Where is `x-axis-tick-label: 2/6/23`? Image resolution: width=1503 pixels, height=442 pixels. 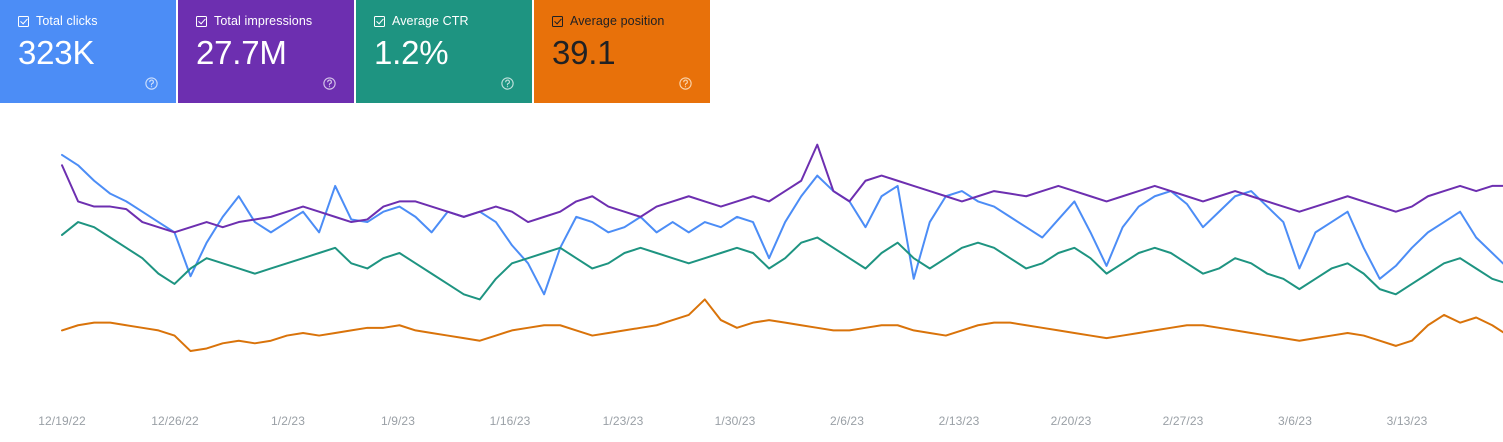
x-axis-tick-label: 2/6/23 is located at coordinates (847, 421).